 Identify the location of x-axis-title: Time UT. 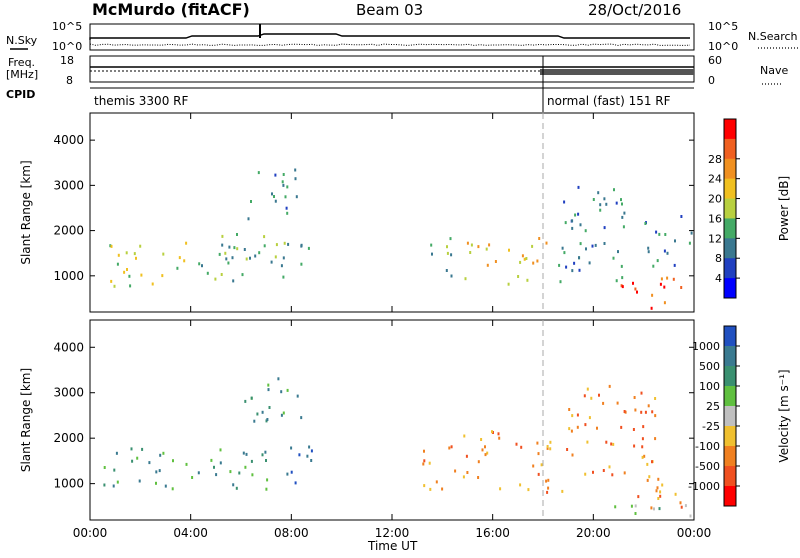
(392, 546).